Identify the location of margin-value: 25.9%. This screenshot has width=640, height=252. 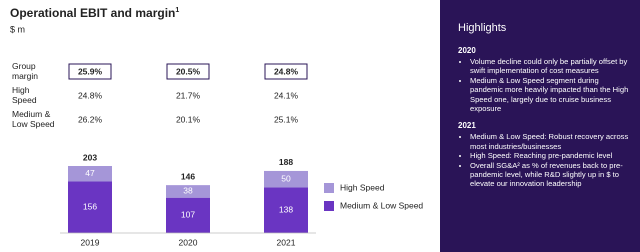
(90, 71).